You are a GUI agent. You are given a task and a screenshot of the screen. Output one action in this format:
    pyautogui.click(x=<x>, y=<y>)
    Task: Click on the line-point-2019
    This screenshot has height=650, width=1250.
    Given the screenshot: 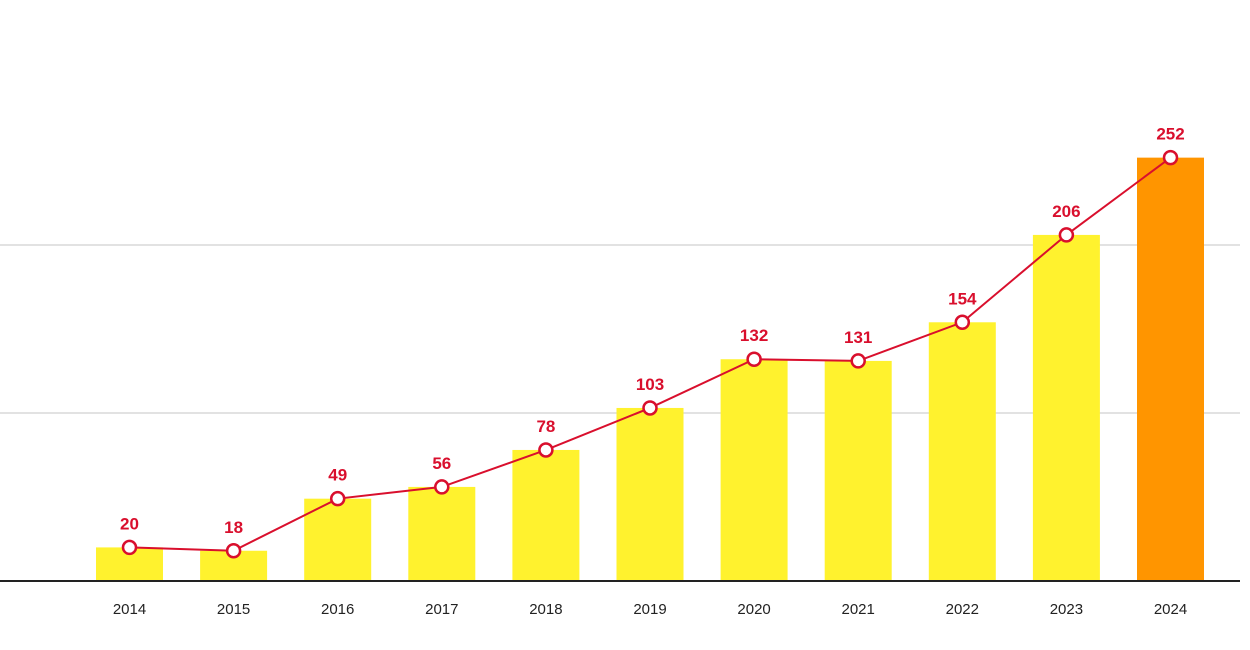 What is the action you would take?
    pyautogui.click(x=650, y=408)
    